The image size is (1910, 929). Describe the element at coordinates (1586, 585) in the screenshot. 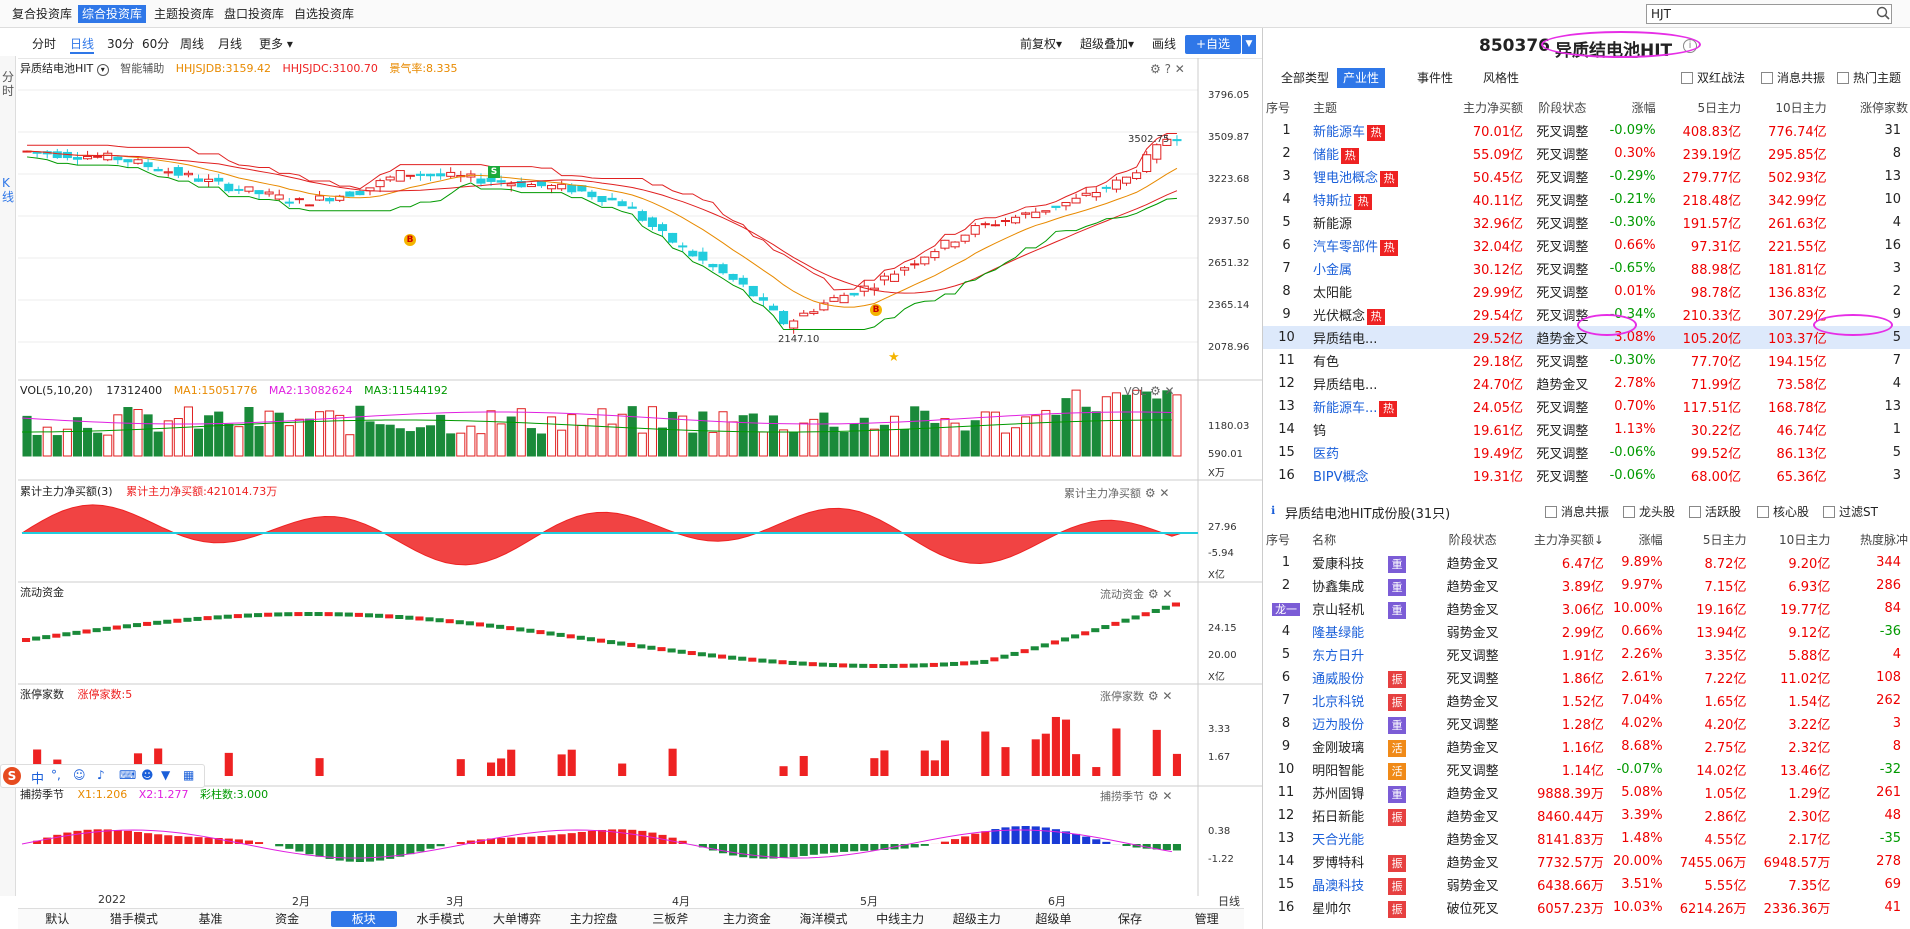

I see `table-row: 2 协鑫集成 重 趋势金叉 3.89亿 9.97% 7.15亿 6.93亿 286` at that location.